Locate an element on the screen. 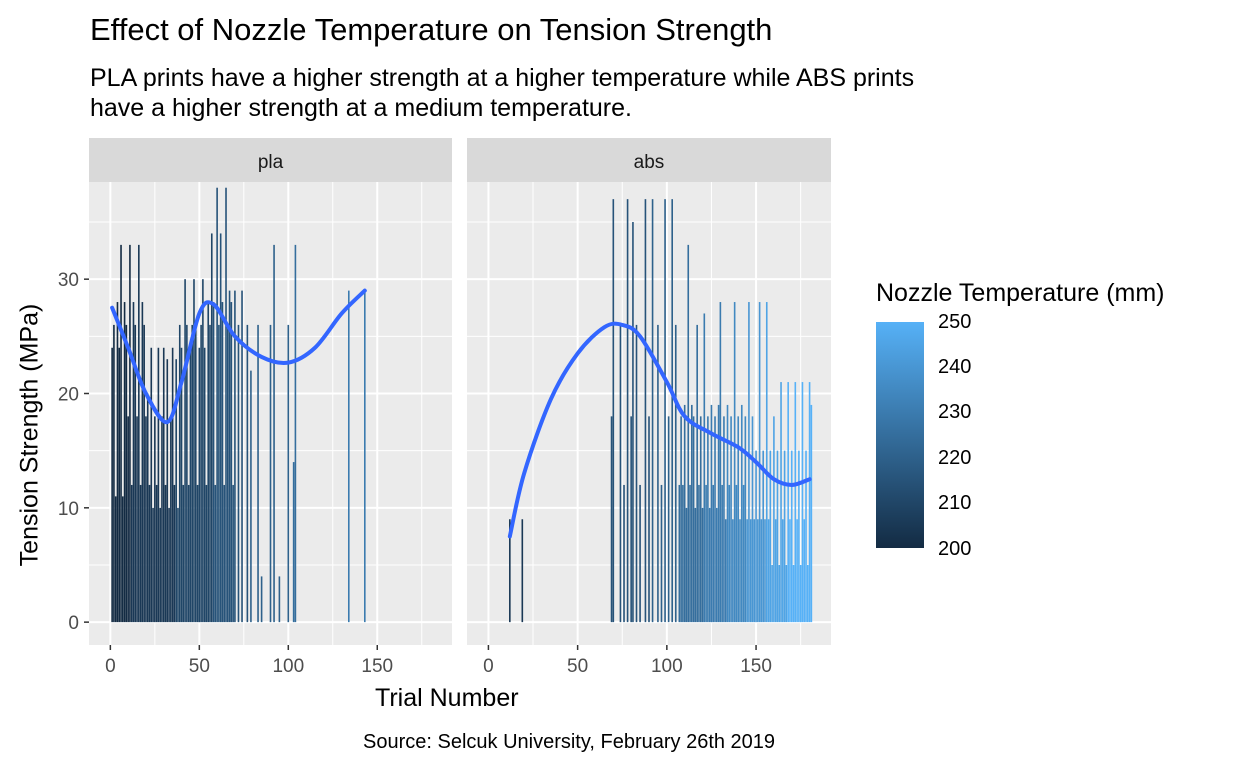  y-tick-label: 20 is located at coordinates (68, 394).